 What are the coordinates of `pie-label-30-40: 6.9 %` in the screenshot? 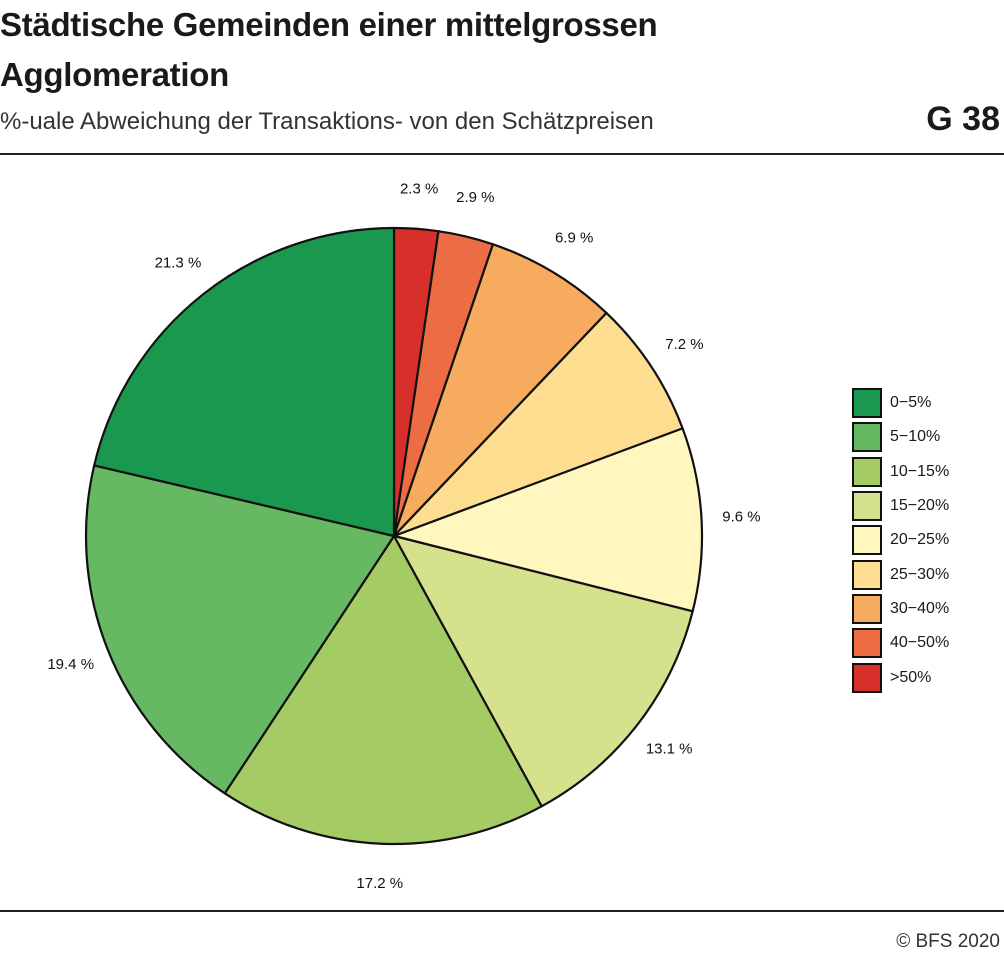 It's located at (574, 238).